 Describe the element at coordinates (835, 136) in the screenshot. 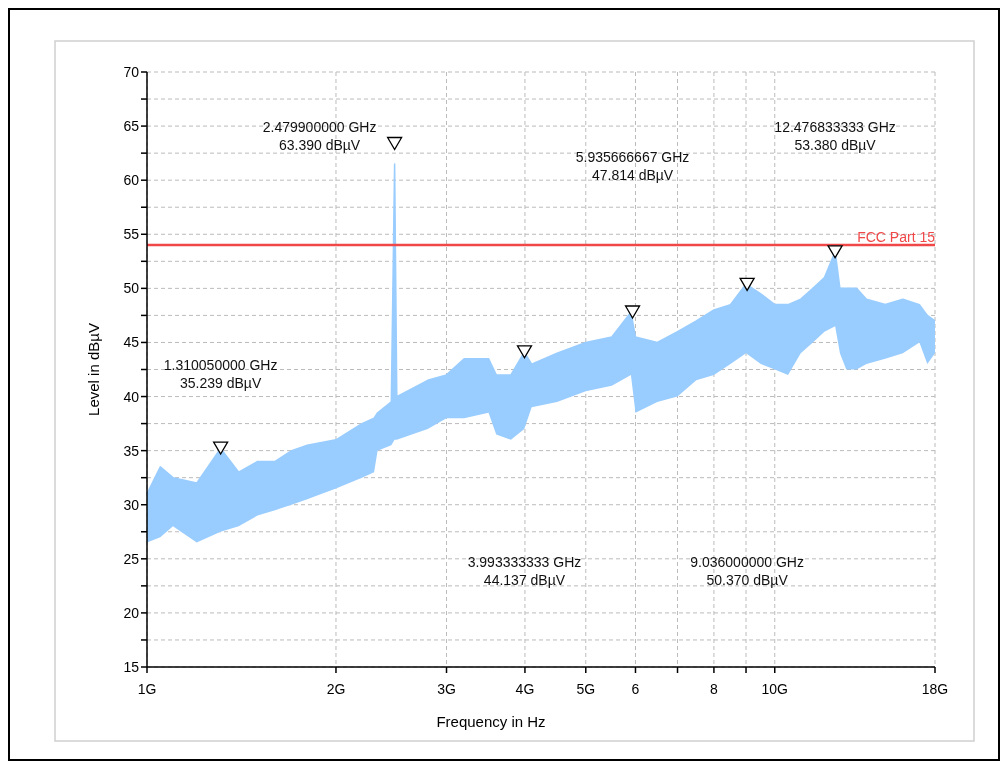

I see `annotation: 12.476833333 GHz 53.380 dBµV` at that location.